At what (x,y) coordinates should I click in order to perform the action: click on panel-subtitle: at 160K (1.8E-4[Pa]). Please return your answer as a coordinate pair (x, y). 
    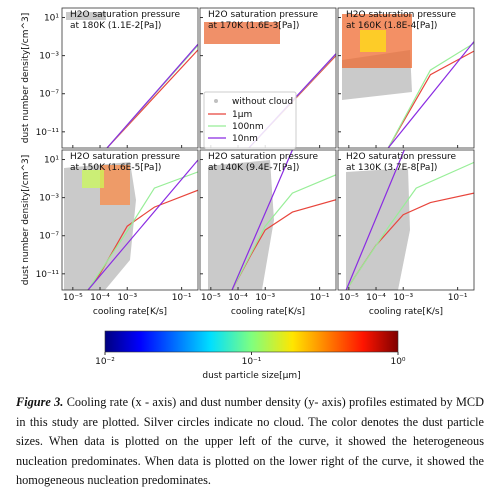
    Looking at the image, I should click on (391, 26).